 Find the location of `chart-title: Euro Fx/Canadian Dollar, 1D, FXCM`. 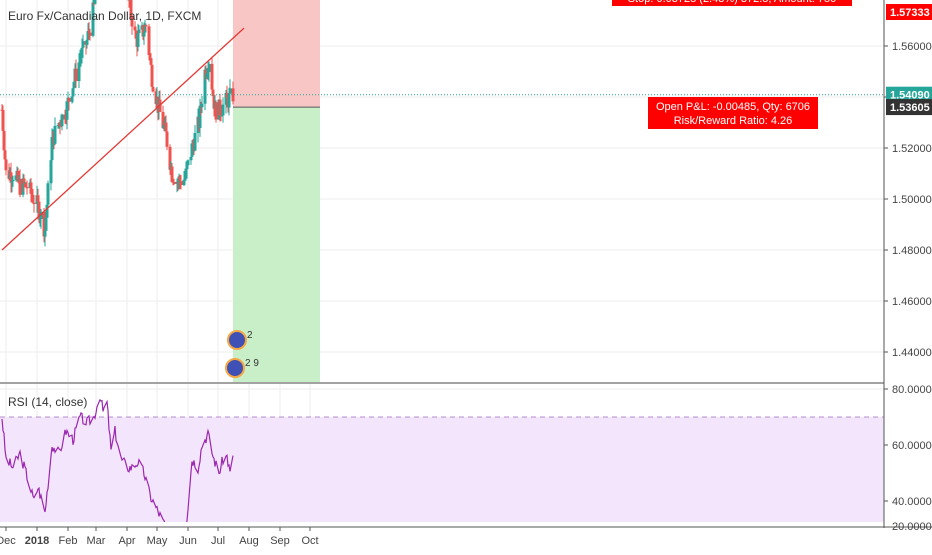

chart-title: Euro Fx/Canadian Dollar, 1D, FXCM is located at coordinates (104, 16).